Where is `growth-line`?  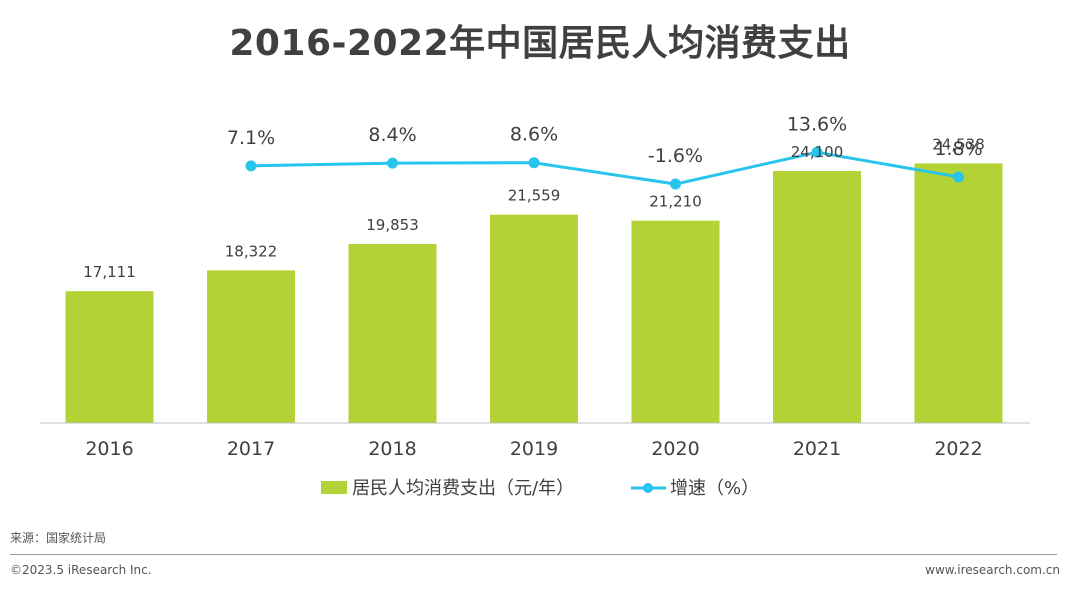 growth-line is located at coordinates (604, 168).